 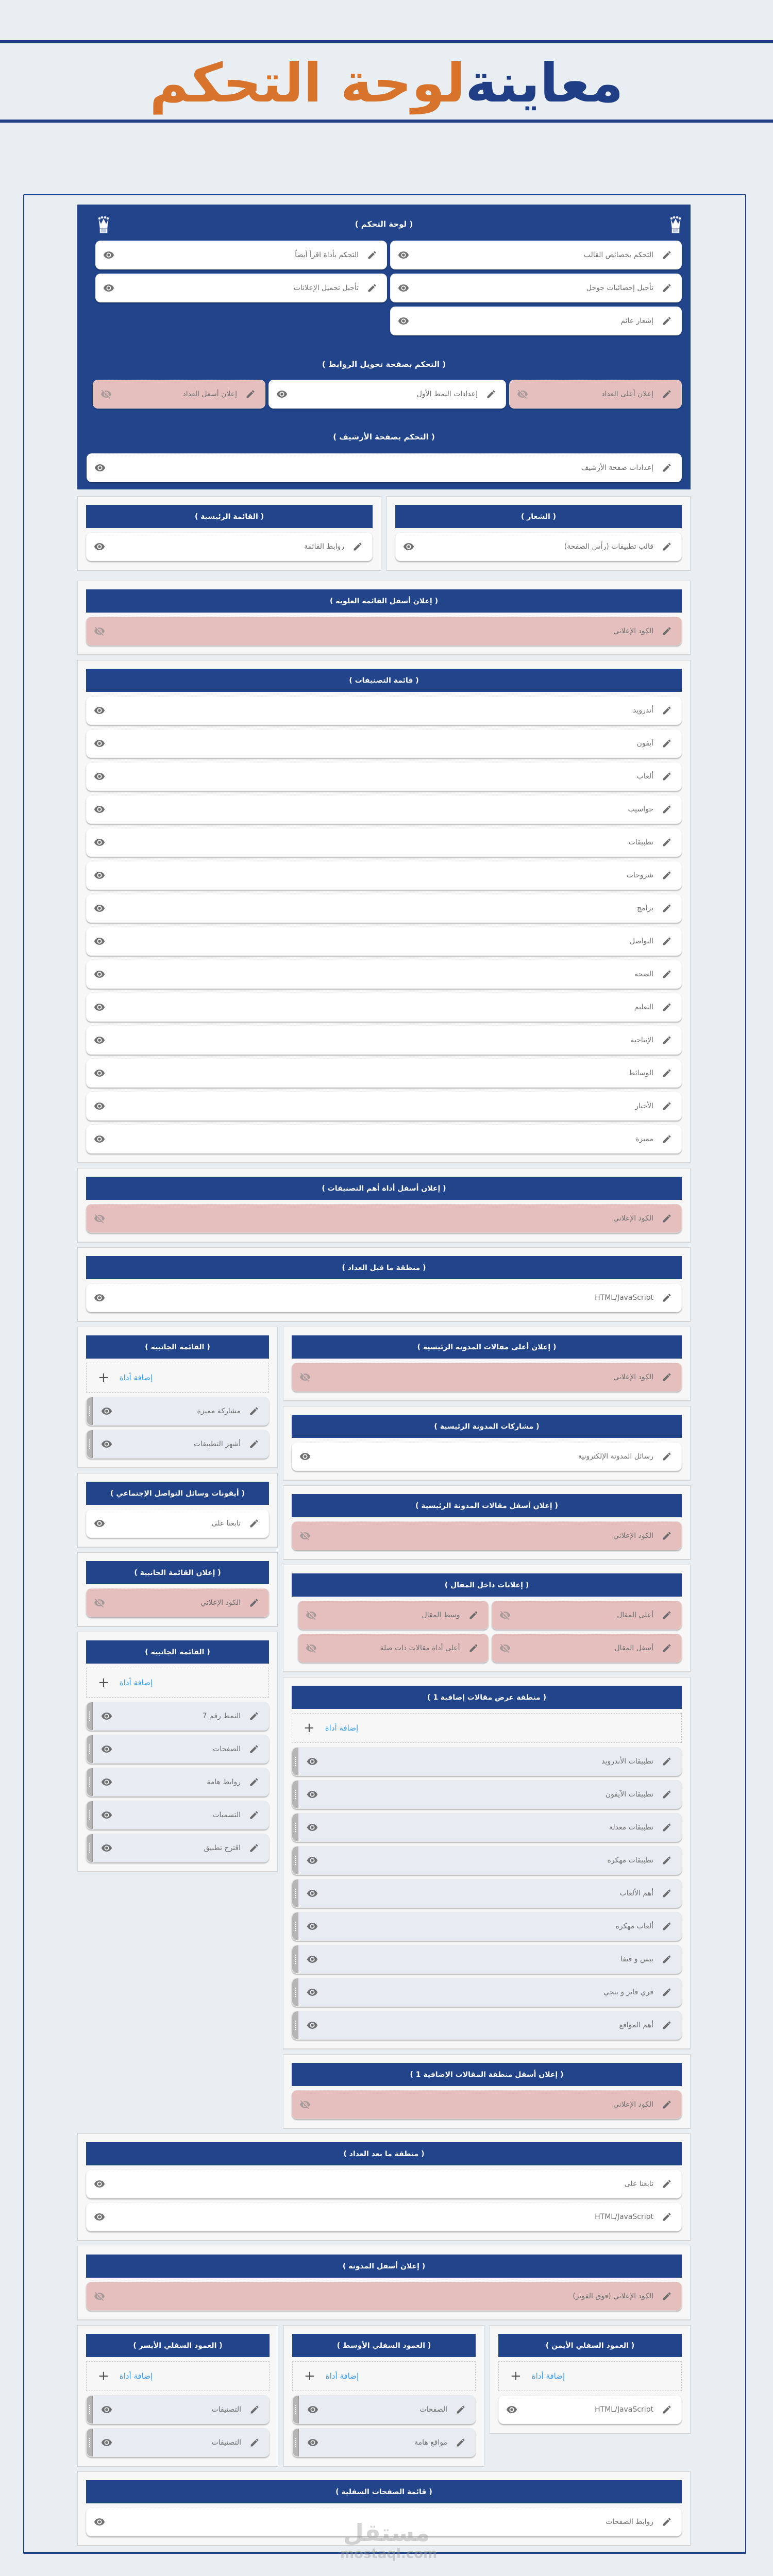 What do you see at coordinates (241, 255) in the screenshot?
I see `widget-item: التحكم بأداة اقرأ أيضاً` at bounding box center [241, 255].